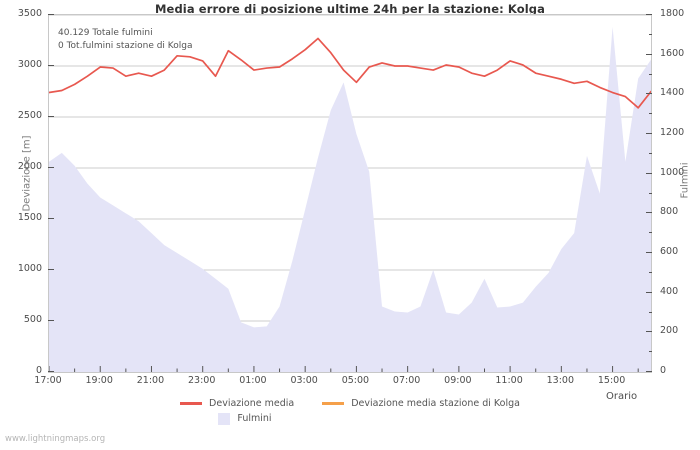 The width and height of the screenshot is (700, 450). Describe the element at coordinates (672, 93) in the screenshot. I see `y-axis-right-tick-label: 1400` at that location.